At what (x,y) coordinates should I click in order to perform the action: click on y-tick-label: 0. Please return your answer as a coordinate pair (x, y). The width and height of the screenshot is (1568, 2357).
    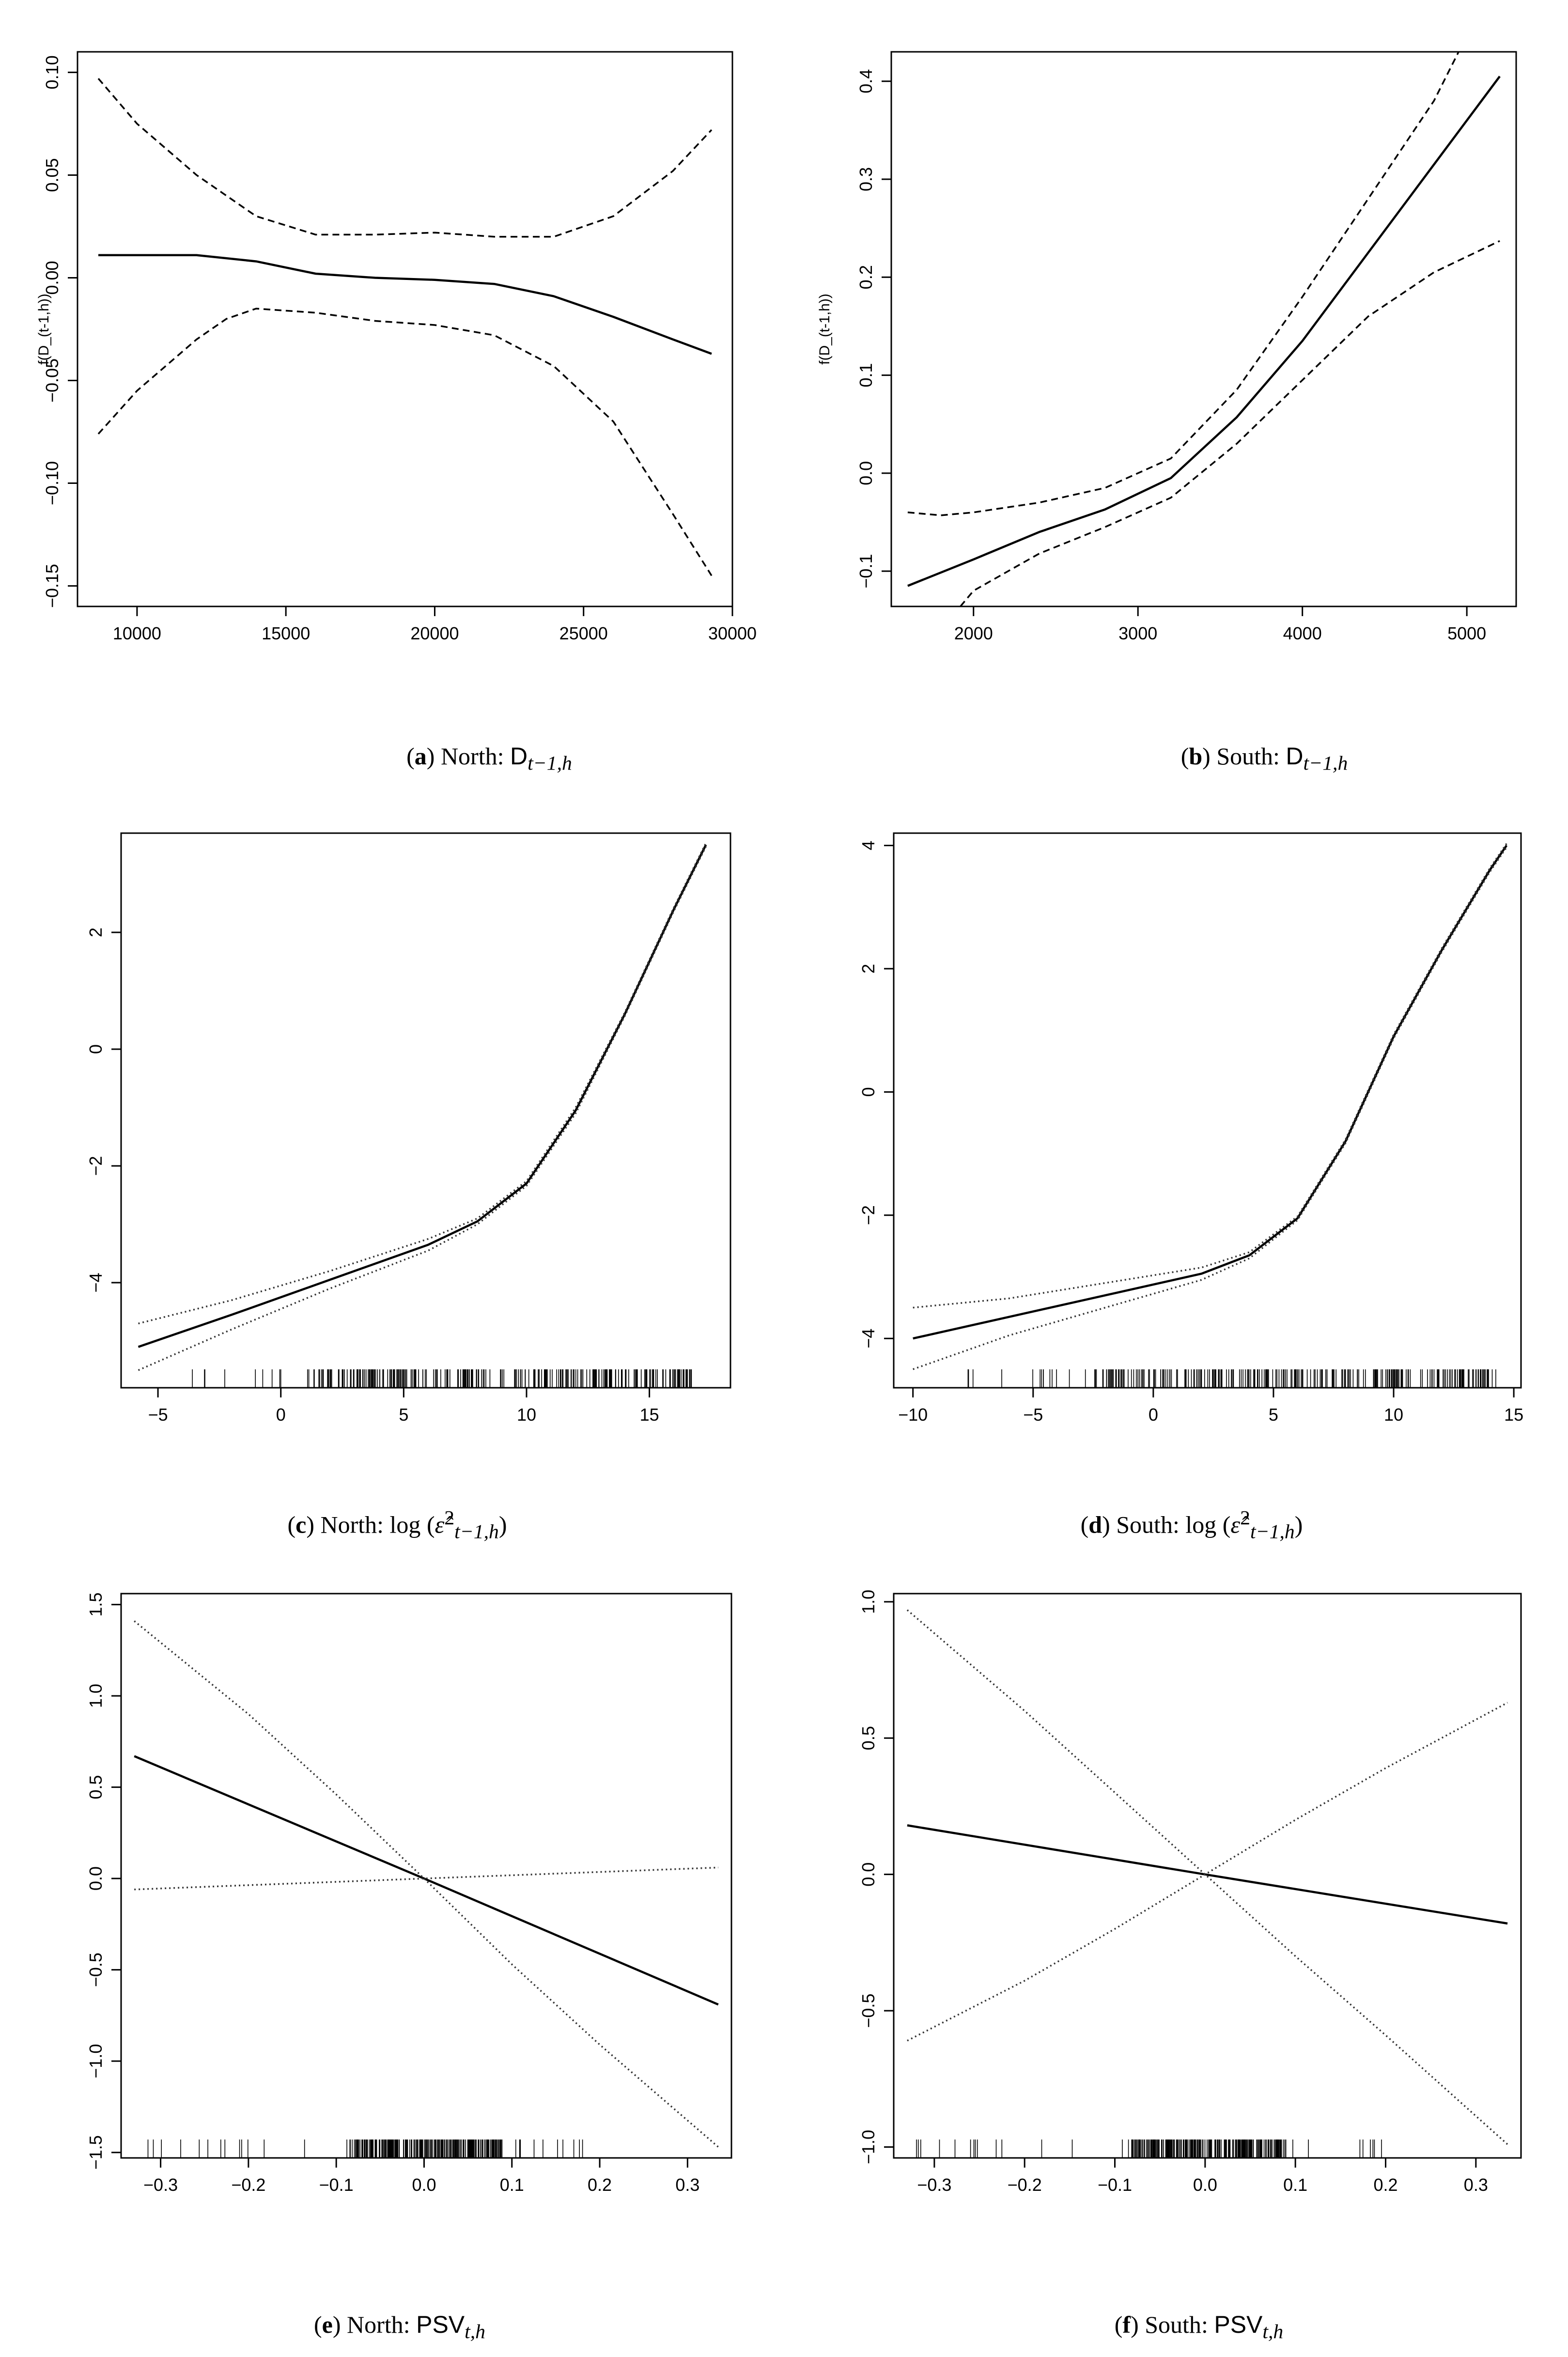
    Looking at the image, I should click on (96, 1049).